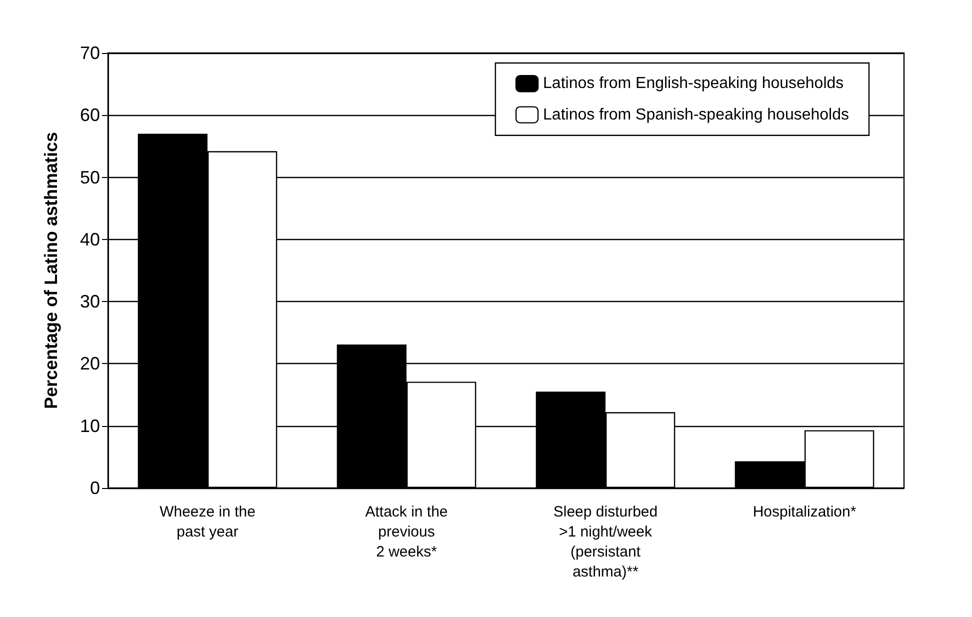 The height and width of the screenshot is (617, 972). Describe the element at coordinates (90, 177) in the screenshot. I see `y-tick-label: 50` at that location.